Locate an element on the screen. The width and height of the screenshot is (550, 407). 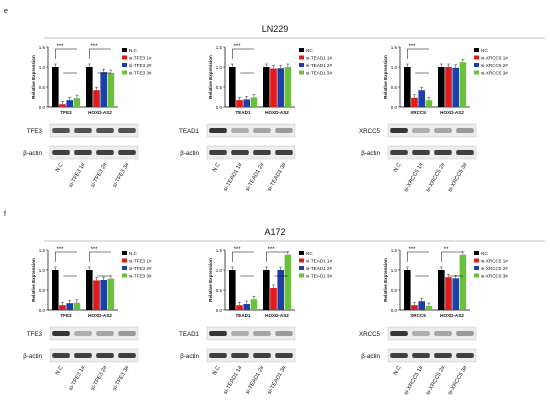
y-tick-label: 1.0 is located at coordinates (219, 67).